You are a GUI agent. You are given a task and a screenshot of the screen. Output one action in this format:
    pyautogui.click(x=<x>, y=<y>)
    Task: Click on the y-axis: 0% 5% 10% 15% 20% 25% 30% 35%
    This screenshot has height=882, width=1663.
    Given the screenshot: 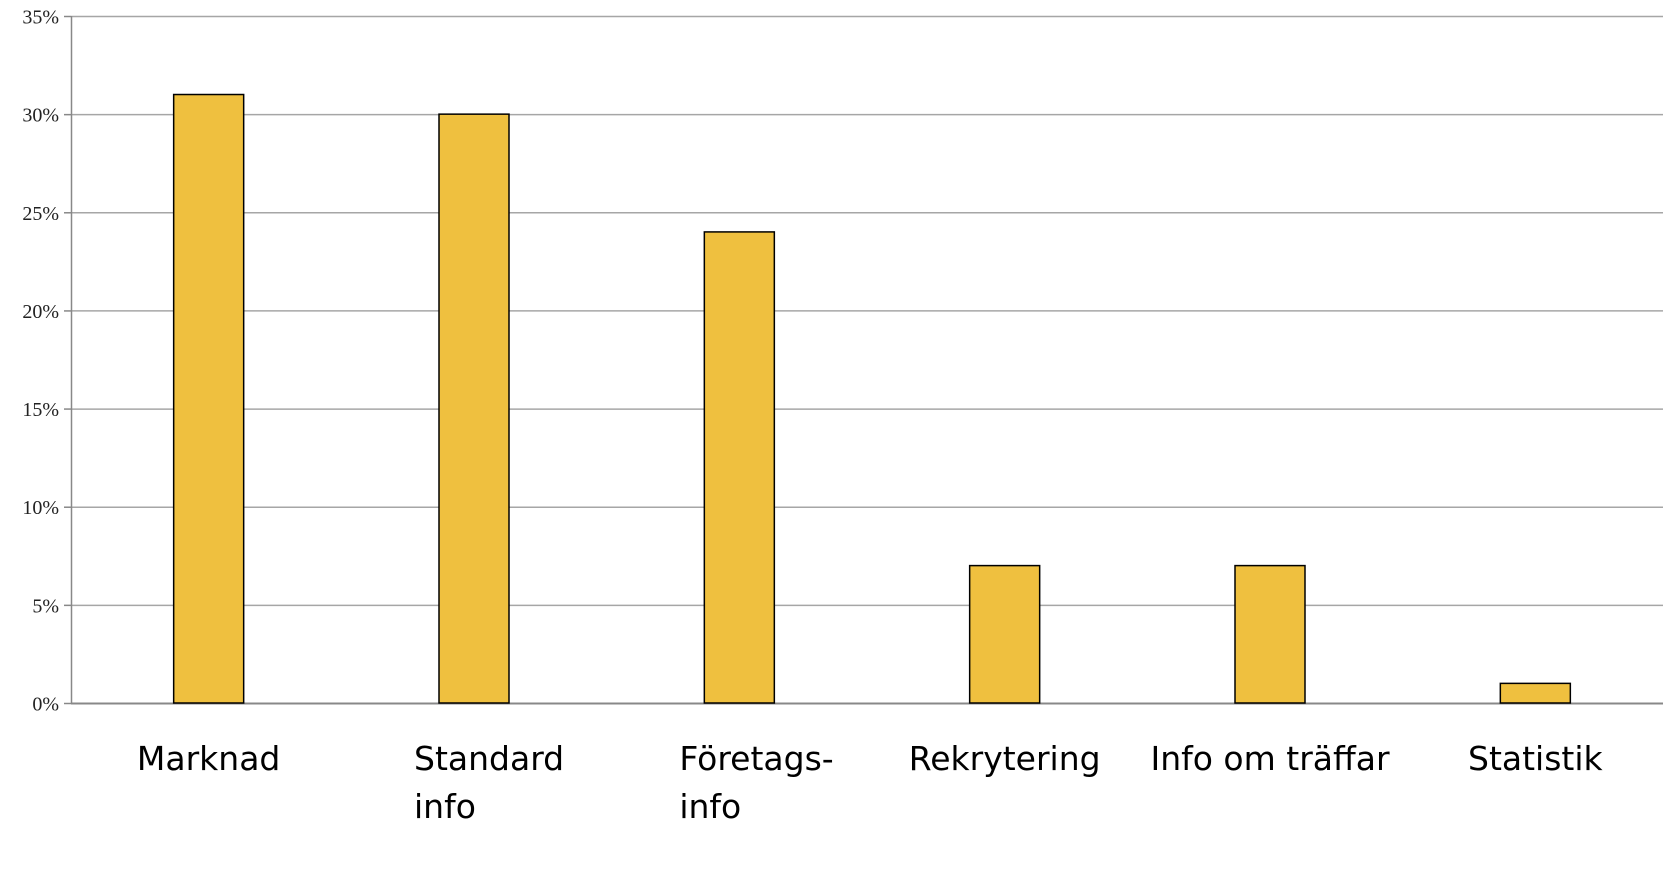 What is the action you would take?
    pyautogui.click(x=40, y=361)
    